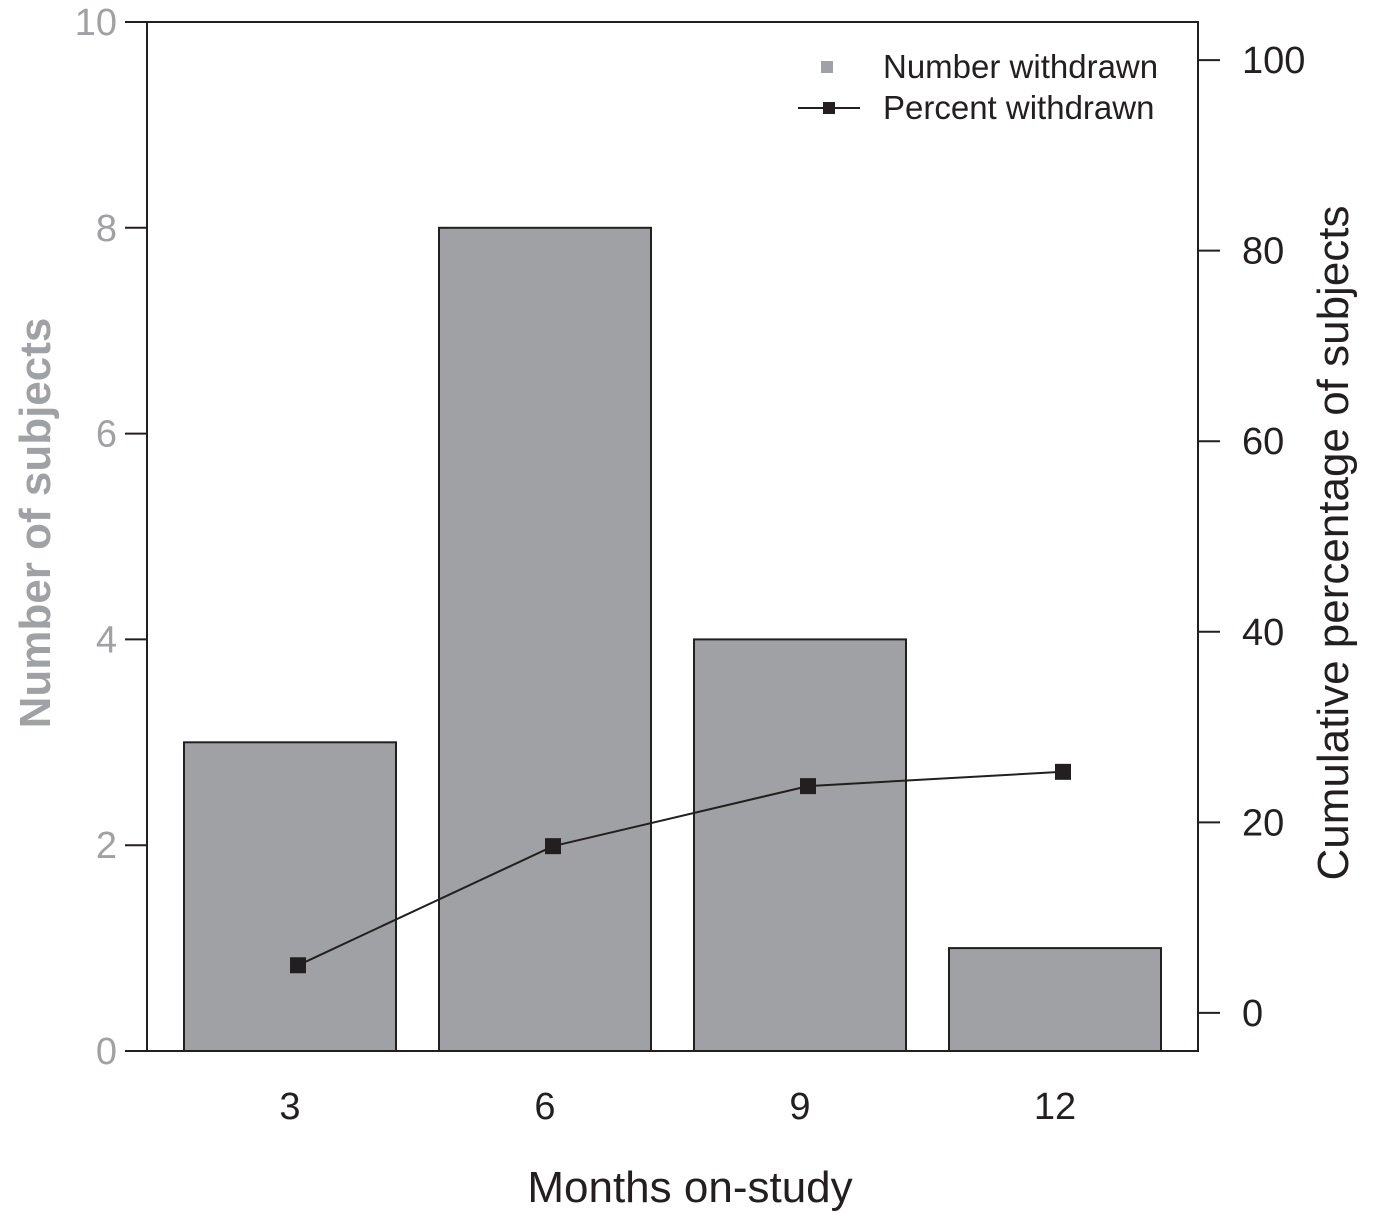 The image size is (1378, 1213). I want to click on x-tick-label-9: 9, so click(799, 1107).